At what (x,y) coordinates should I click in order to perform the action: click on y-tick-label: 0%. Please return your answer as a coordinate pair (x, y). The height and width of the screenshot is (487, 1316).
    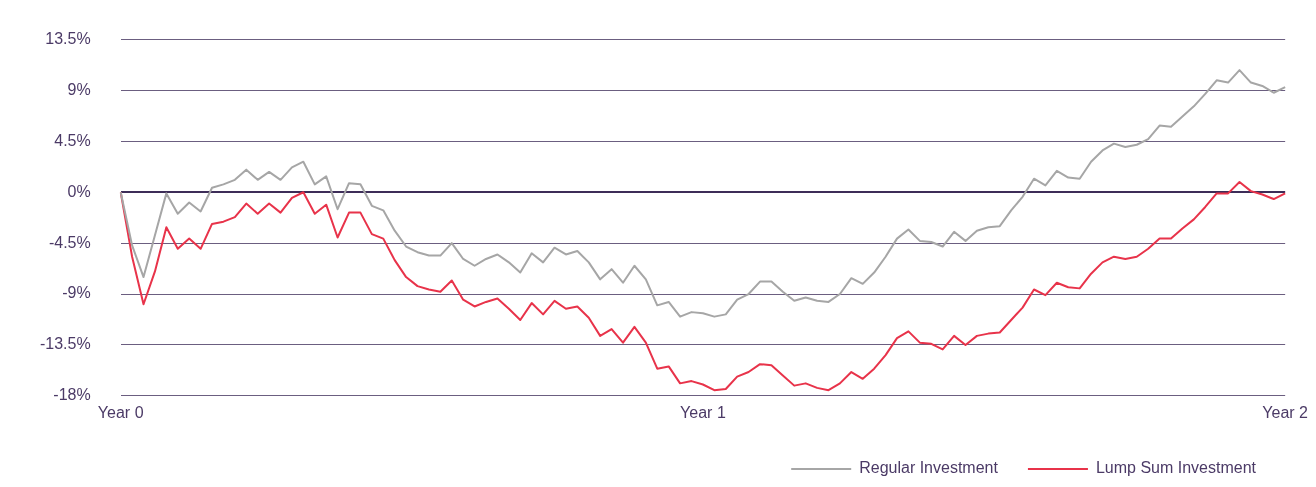
    Looking at the image, I should click on (79, 191).